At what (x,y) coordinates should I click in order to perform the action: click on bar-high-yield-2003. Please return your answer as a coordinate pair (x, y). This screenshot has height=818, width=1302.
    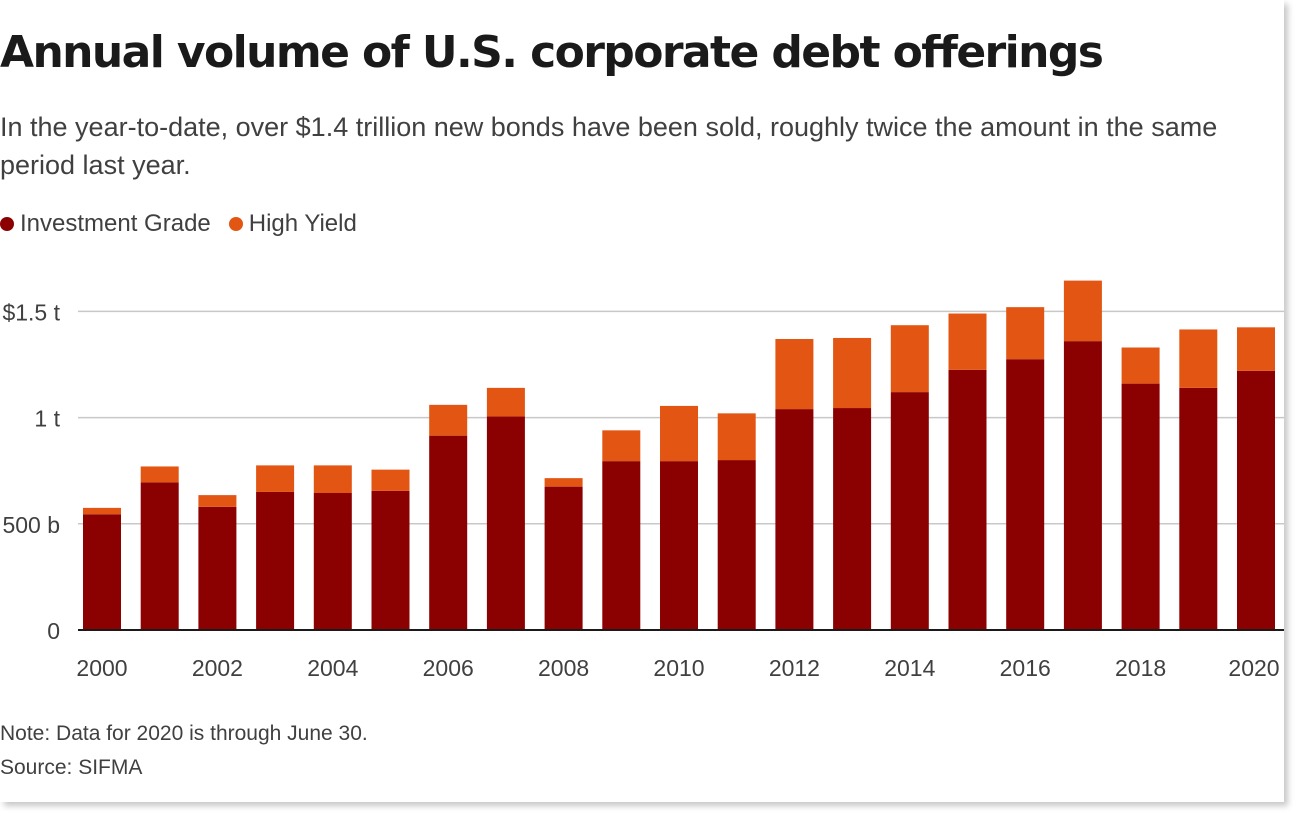
    Looking at the image, I should click on (275, 478).